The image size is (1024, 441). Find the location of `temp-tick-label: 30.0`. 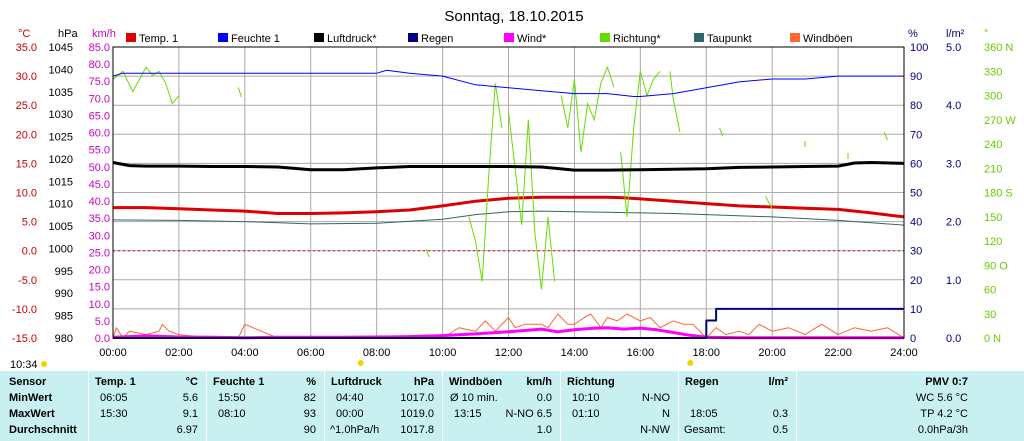

temp-tick-label: 30.0 is located at coordinates (26, 77).